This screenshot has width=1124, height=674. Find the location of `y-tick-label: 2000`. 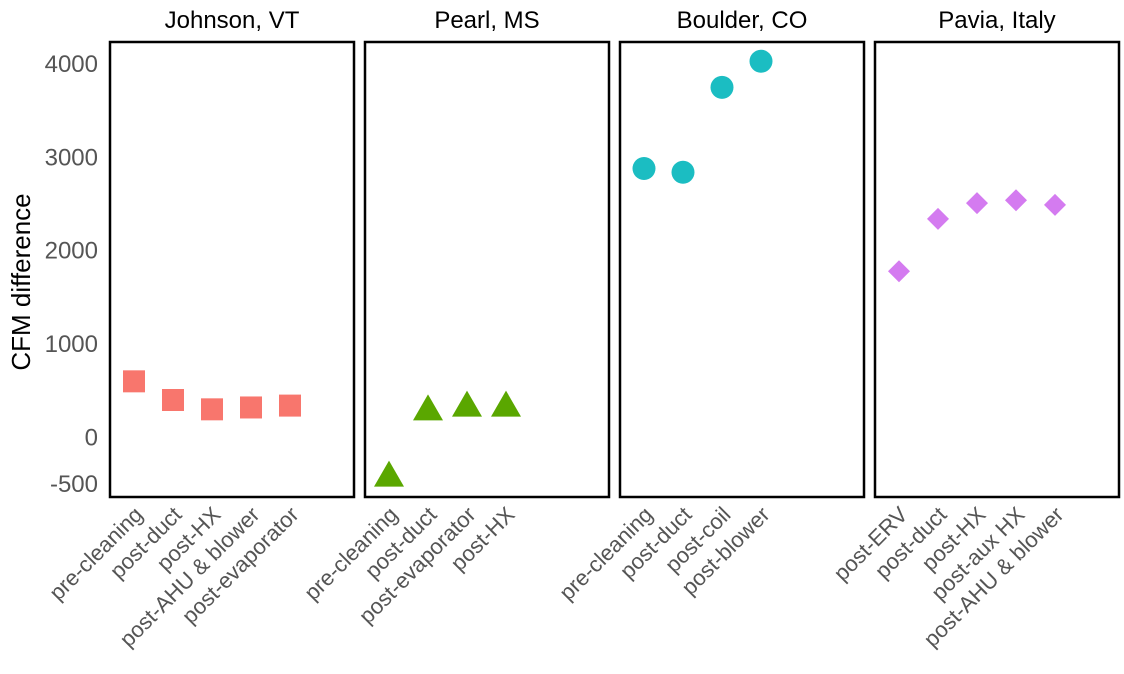

y-tick-label: 2000 is located at coordinates (71, 251).